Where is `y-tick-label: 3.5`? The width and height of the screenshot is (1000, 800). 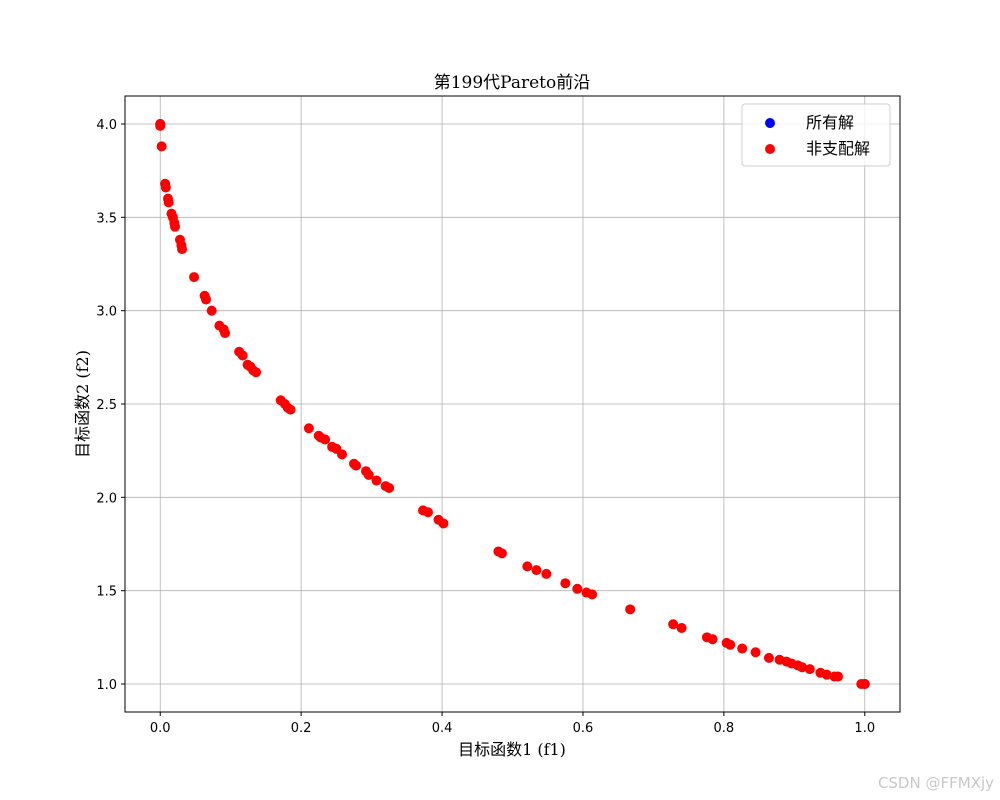
y-tick-label: 3.5 is located at coordinates (106, 218).